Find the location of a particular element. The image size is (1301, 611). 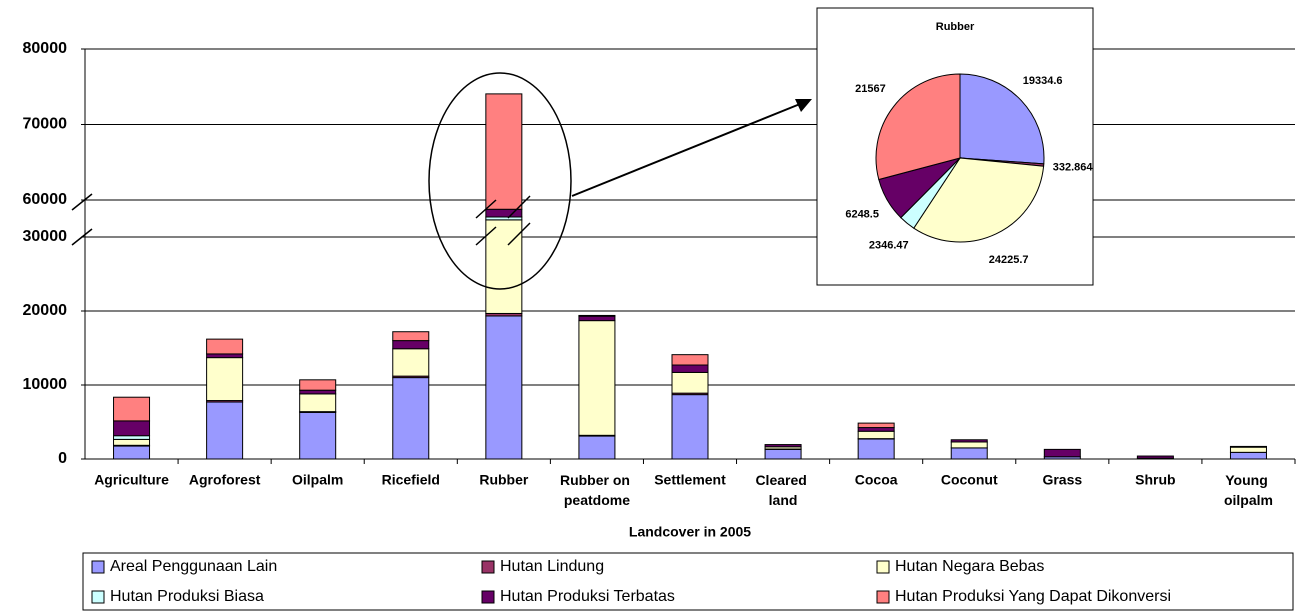

x-tick-label: Agriculture is located at coordinates (131, 480).